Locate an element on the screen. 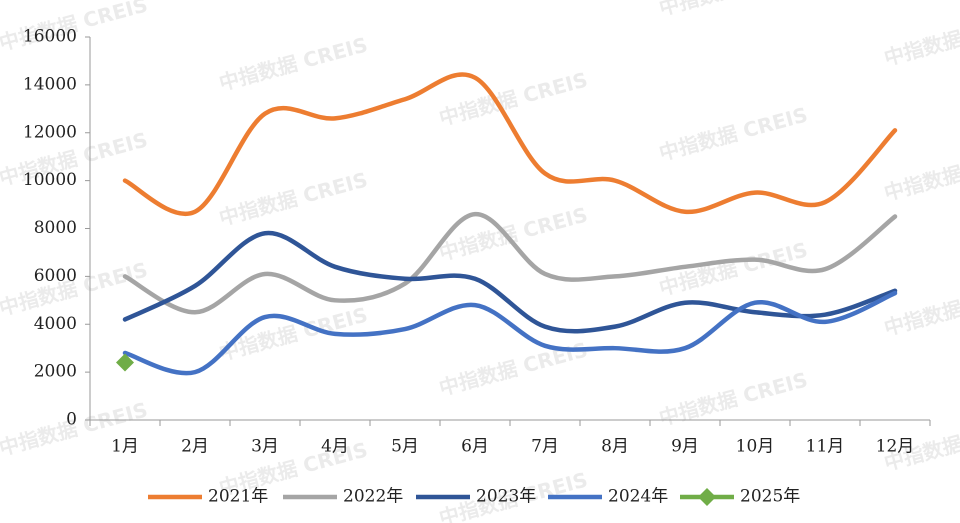 The image size is (960, 523). x-tick-label: 9月 is located at coordinates (685, 447).